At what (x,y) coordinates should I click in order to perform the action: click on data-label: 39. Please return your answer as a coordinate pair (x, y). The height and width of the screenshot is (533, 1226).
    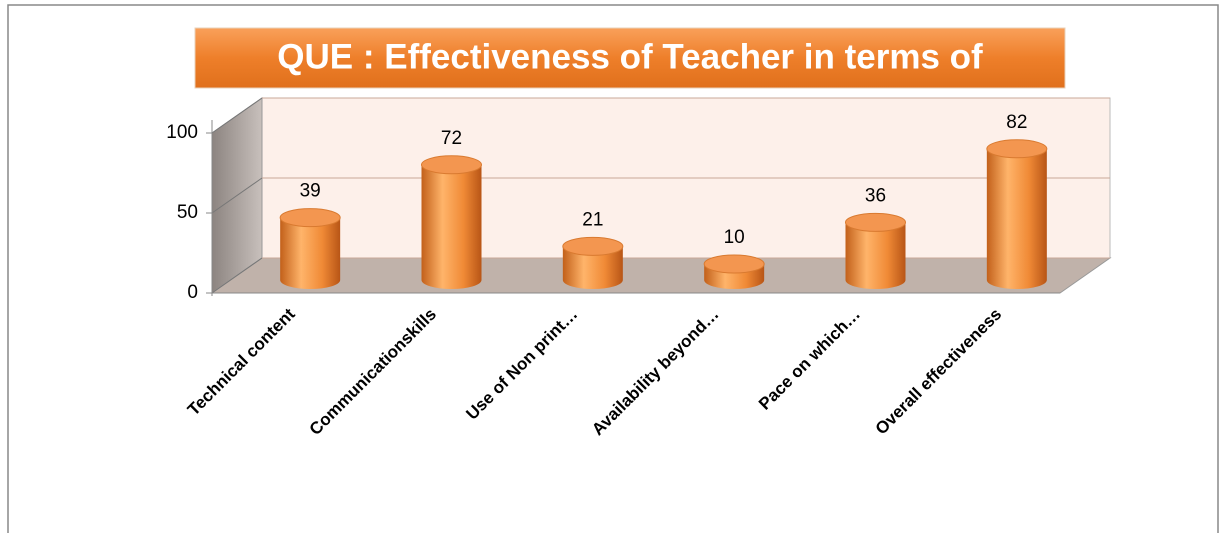
    Looking at the image, I should click on (310, 191).